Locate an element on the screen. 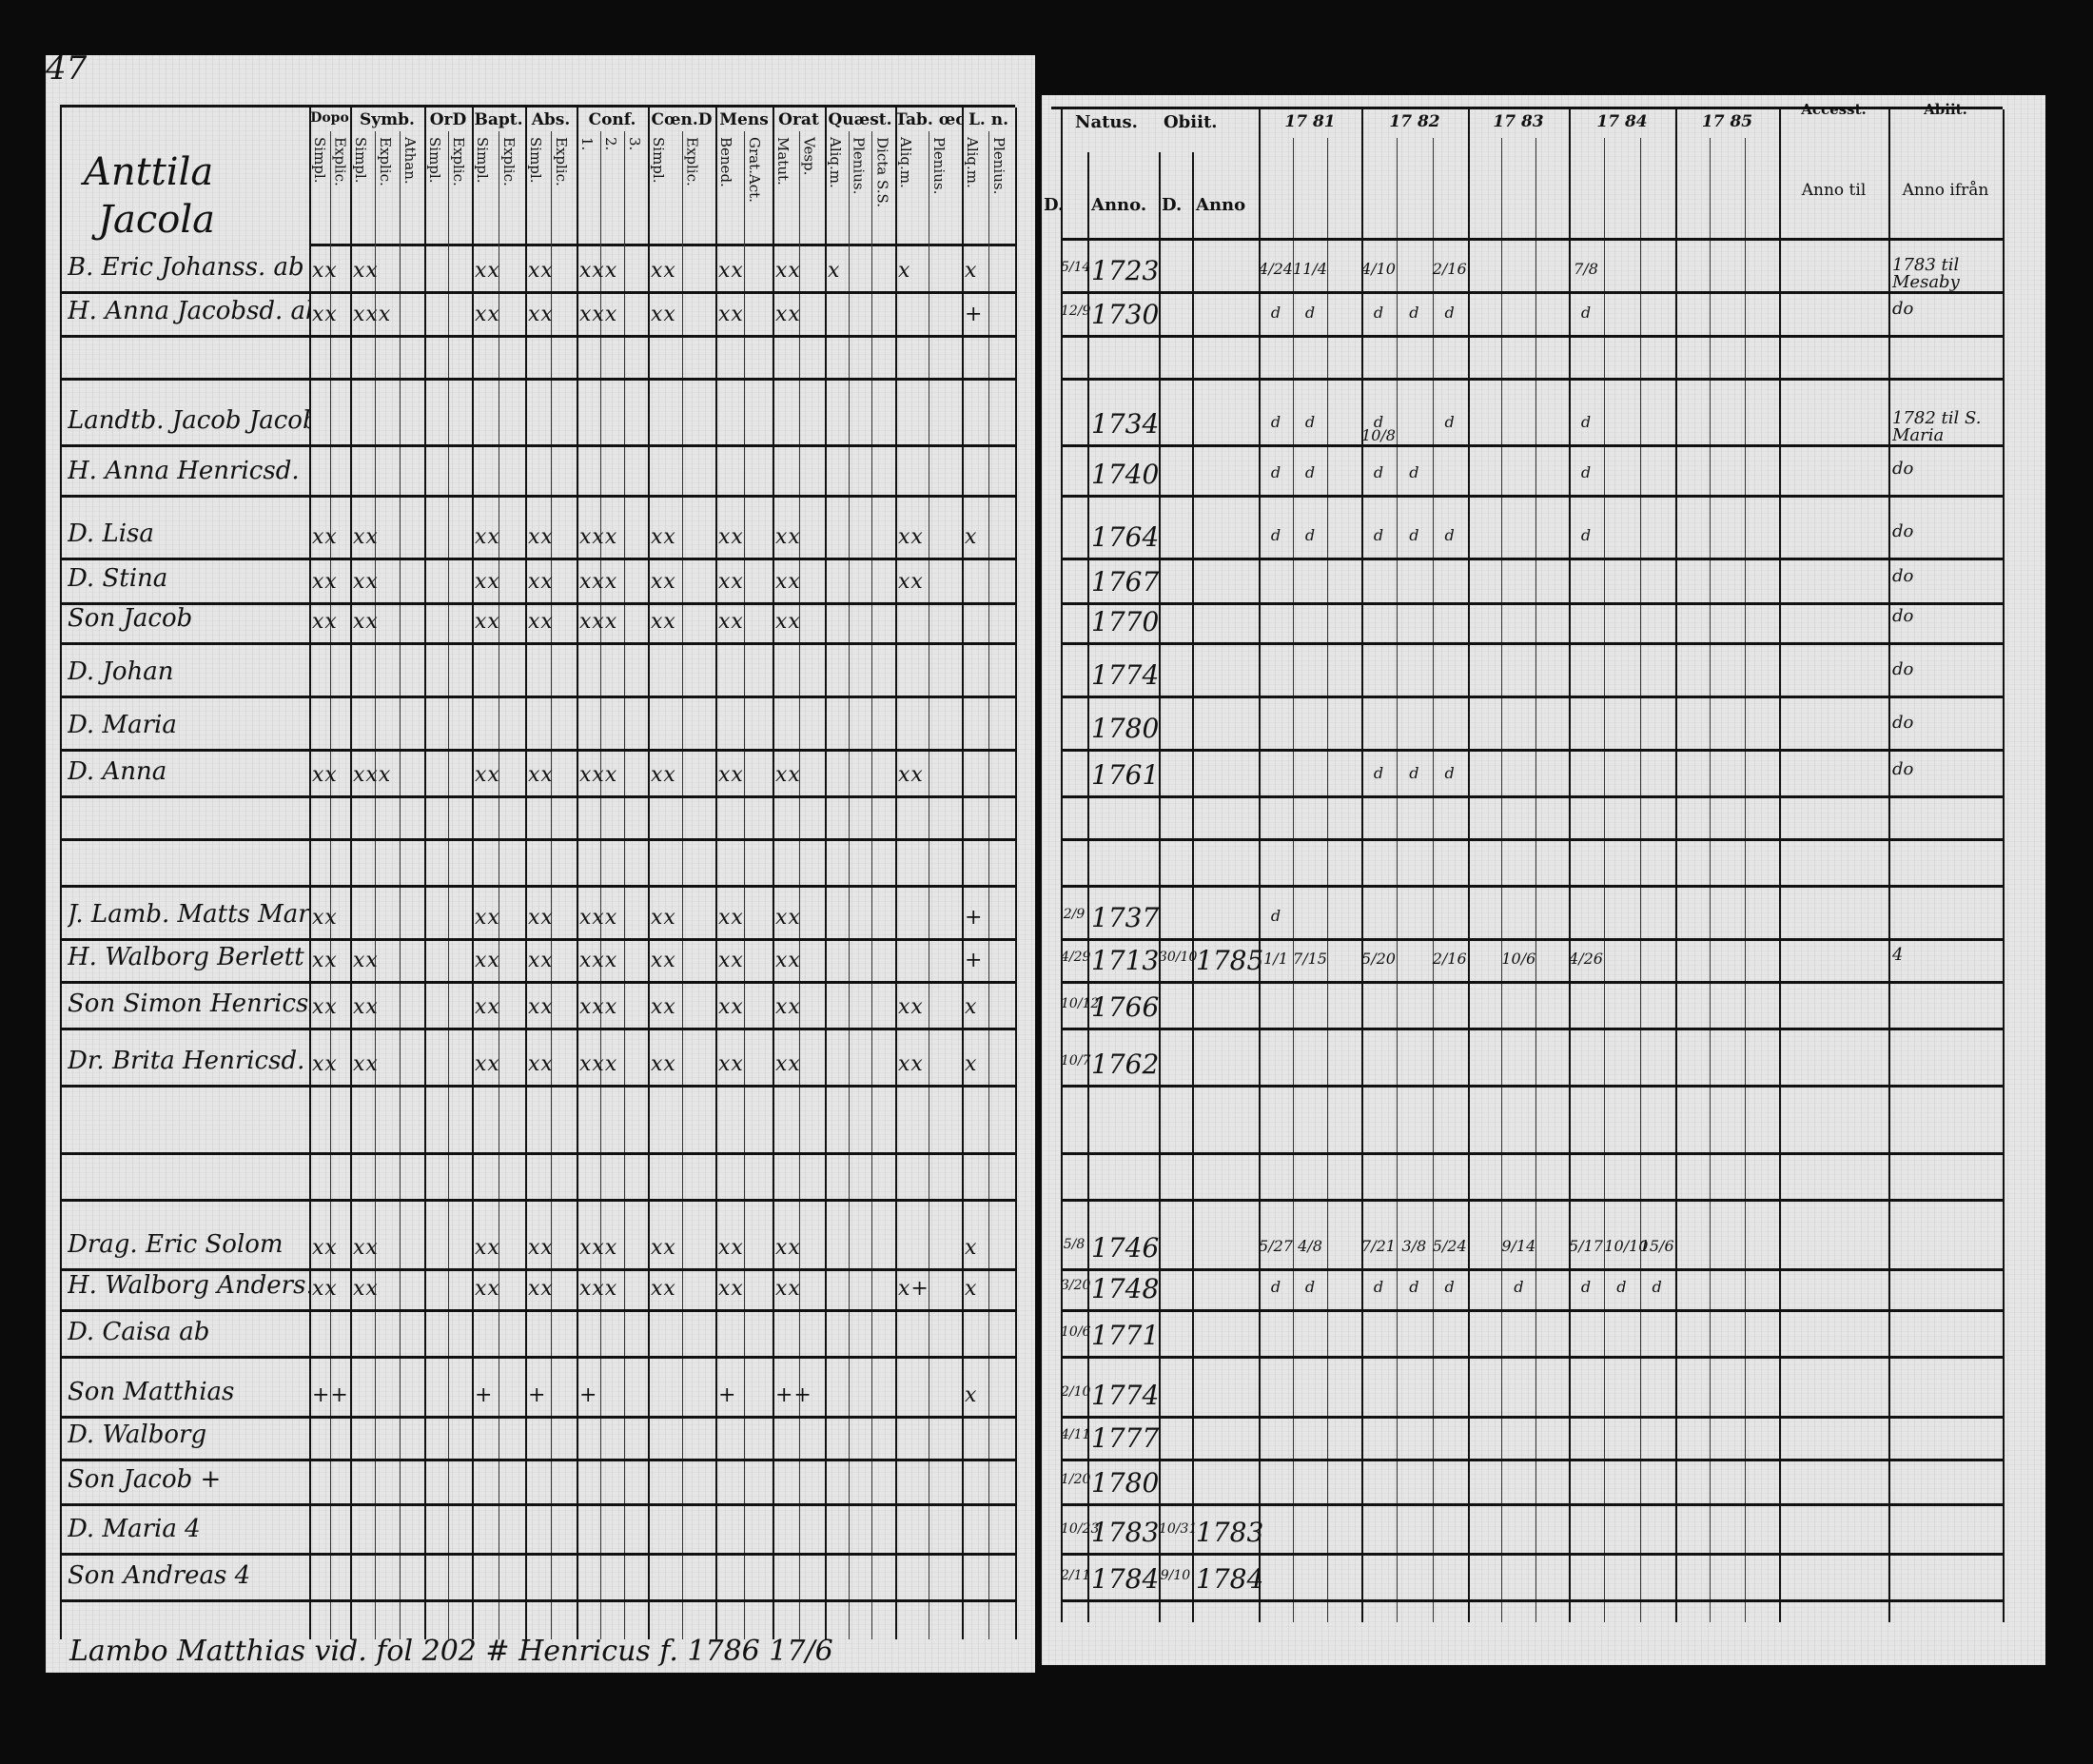 The width and height of the screenshot is (2093, 1764). exam-year-entry: 5/24 is located at coordinates (1449, 1246).